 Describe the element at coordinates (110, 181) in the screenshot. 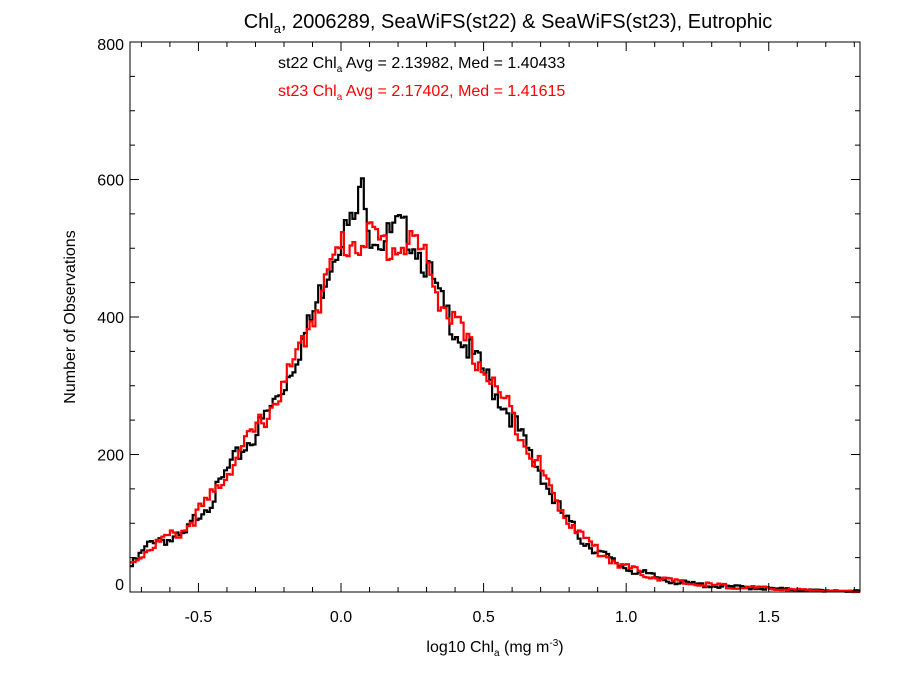

I see `y-tick-label: 600` at that location.